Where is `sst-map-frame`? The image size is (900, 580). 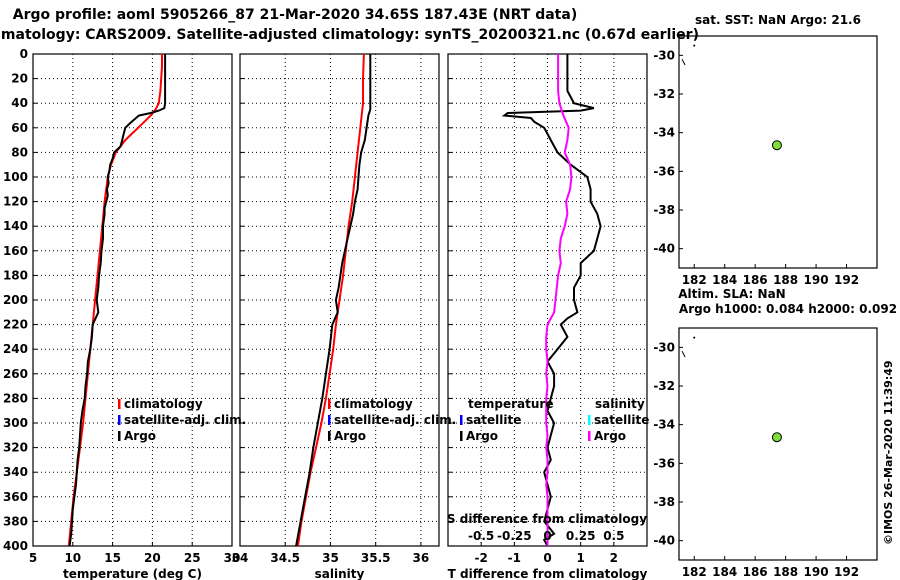 sst-map-frame is located at coordinates (778, 152).